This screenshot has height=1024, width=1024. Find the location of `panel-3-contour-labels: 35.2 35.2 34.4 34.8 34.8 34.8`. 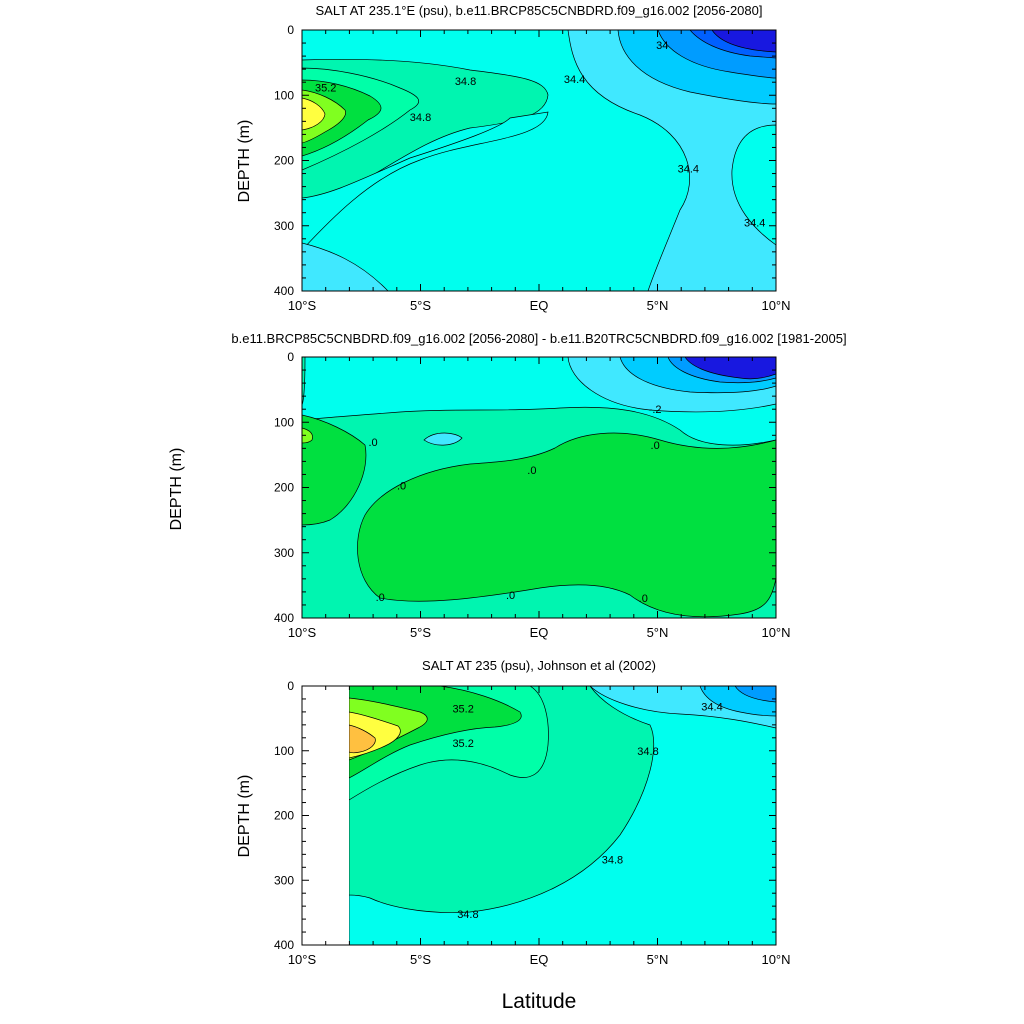

panel-3-contour-labels: 35.2 35.2 34.4 34.8 34.8 34.8 is located at coordinates (587, 811).